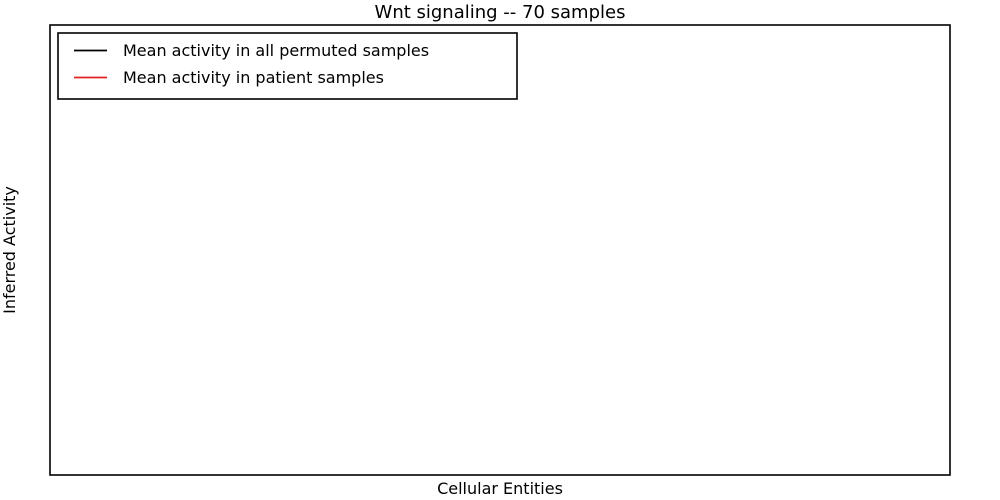 This screenshot has width=1000, height=500. Describe the element at coordinates (253, 77) in the screenshot. I see `legend-label-patient: Mean activity in patient samples` at that location.